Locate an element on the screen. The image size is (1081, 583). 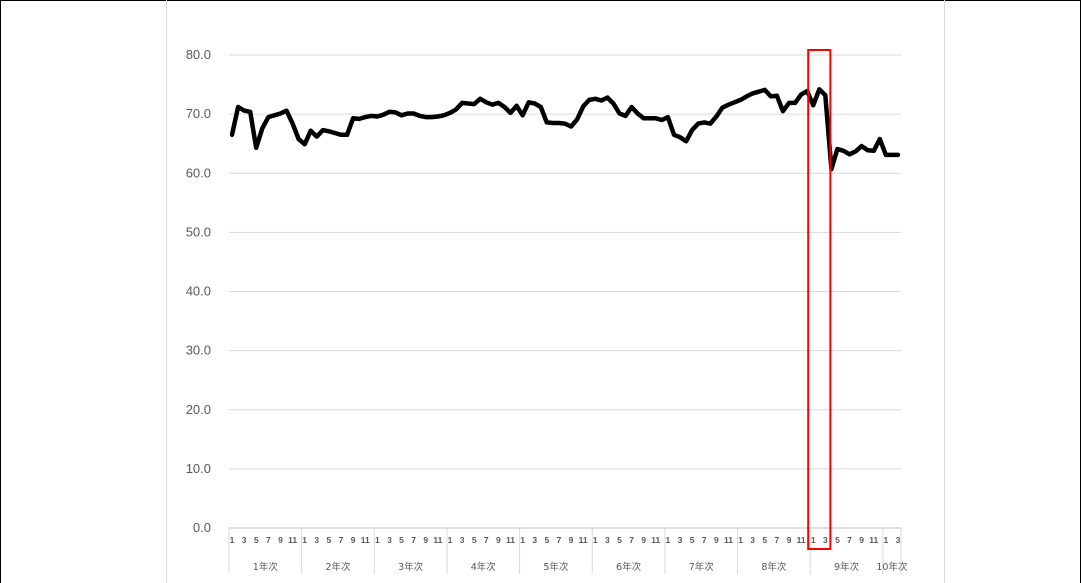
highlight-box is located at coordinates (819, 299).